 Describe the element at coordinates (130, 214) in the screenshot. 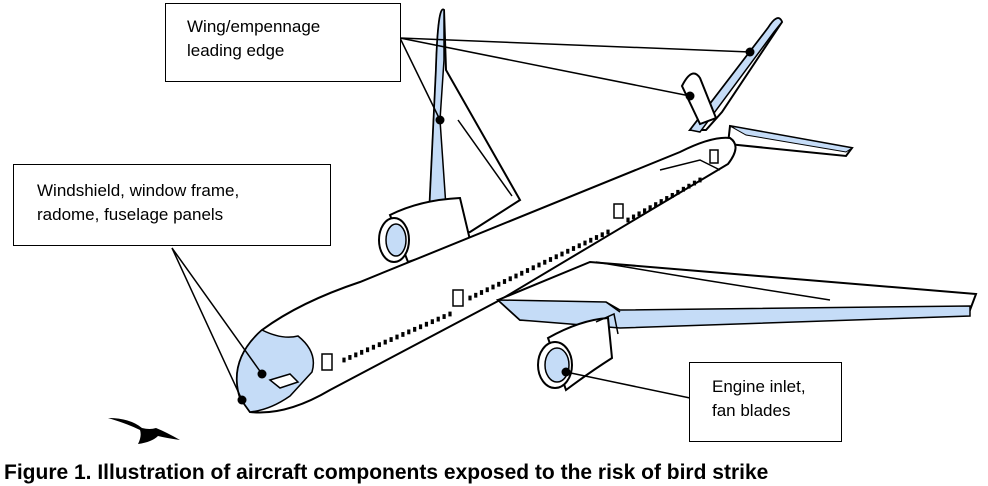

I see `windshield-callout-line-2: radome, fuselage panels` at that location.